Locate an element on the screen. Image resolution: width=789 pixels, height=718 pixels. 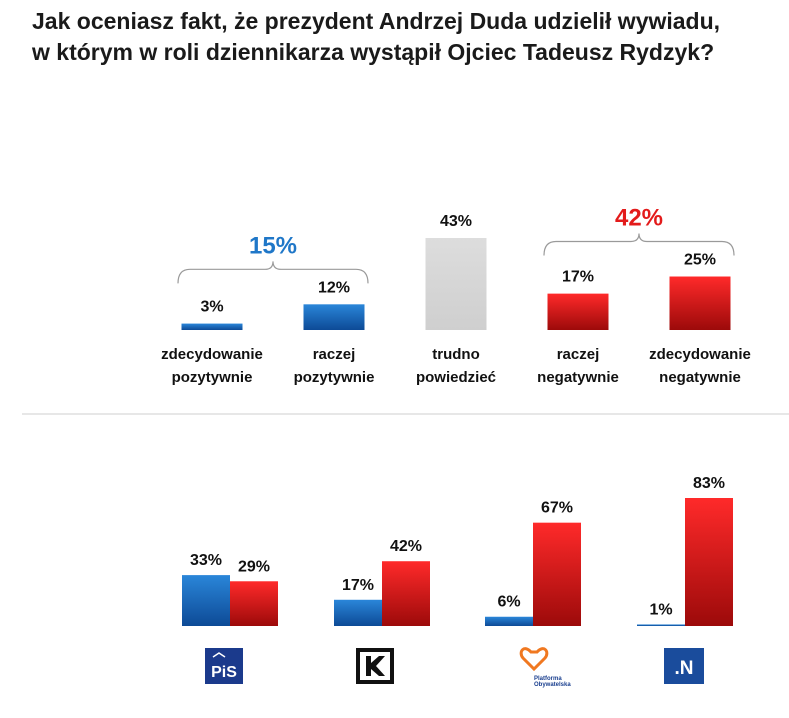
category-label-1-line-2: pozytywnie is located at coordinates (212, 377).